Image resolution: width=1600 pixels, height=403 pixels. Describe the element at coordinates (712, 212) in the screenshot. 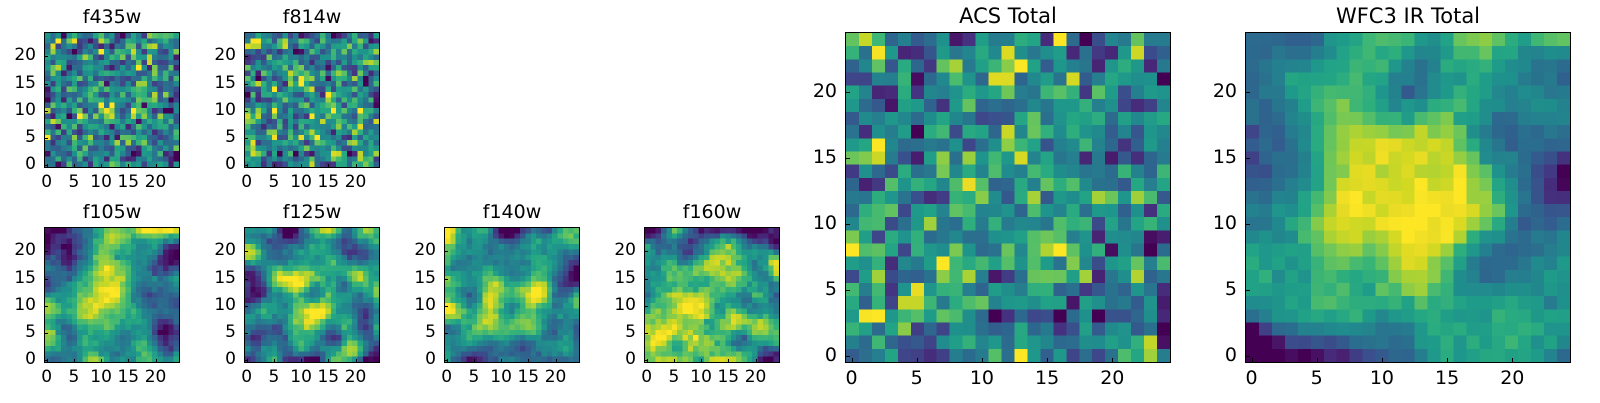

I see `panel-title-f160w: f160w` at that location.